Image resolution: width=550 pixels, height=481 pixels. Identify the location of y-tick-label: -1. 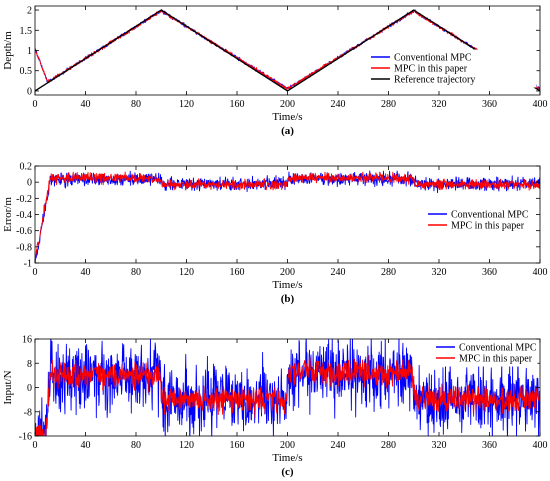
(28, 264).